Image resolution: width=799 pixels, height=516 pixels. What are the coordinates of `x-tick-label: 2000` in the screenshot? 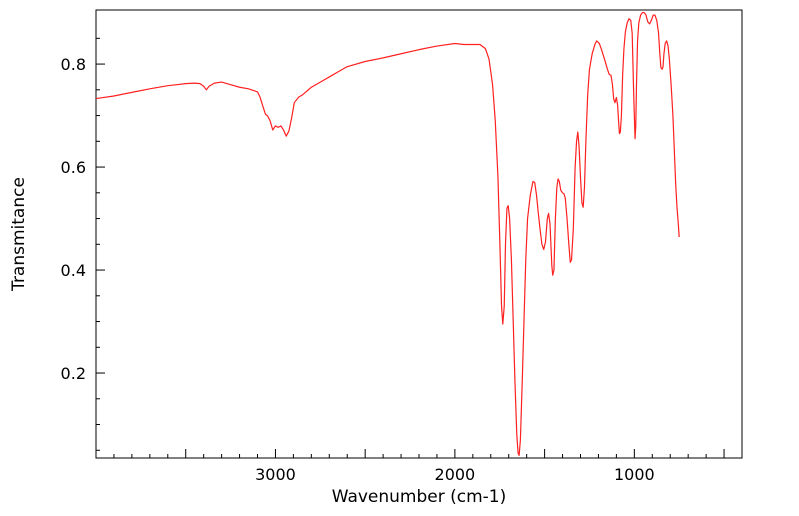 It's located at (455, 474).